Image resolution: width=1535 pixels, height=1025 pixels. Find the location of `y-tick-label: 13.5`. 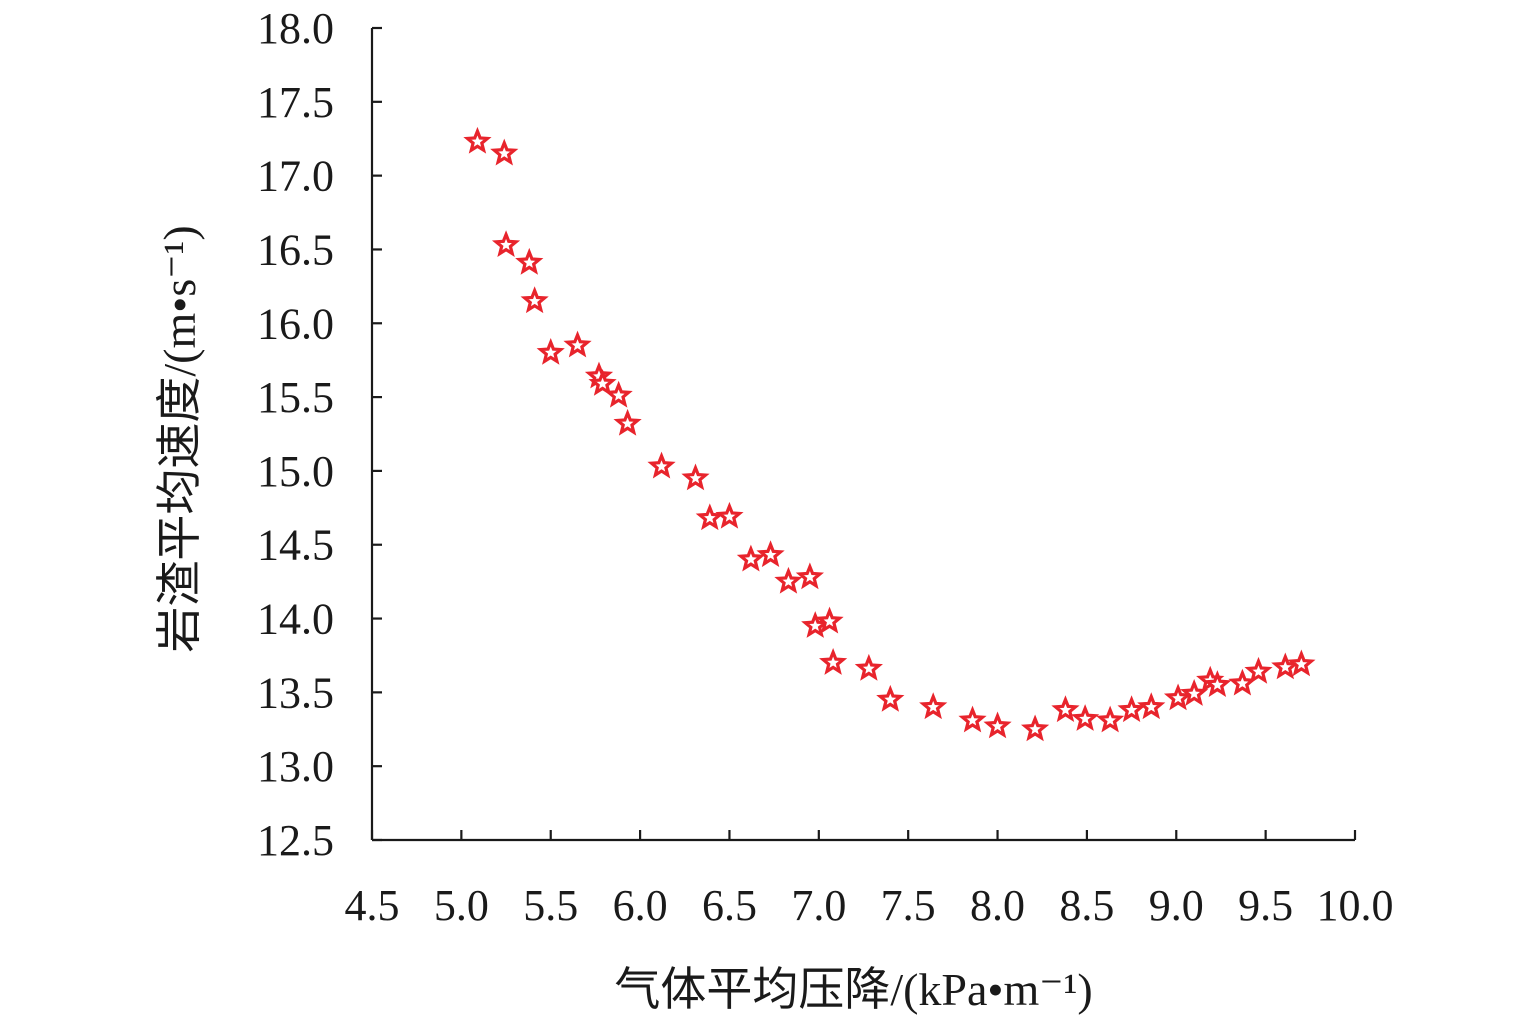

y-tick-label: 13.5 is located at coordinates (295, 692).